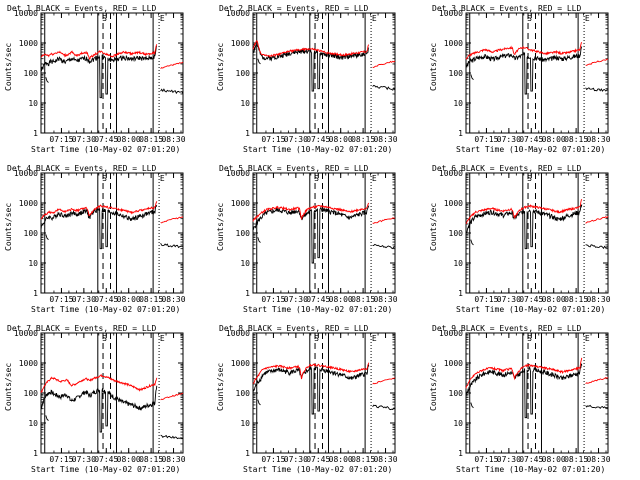  Describe the element at coordinates (293, 168) in the screenshot. I see `panel-title: Det 5 BLACK = Events, RED = LLD` at that location.